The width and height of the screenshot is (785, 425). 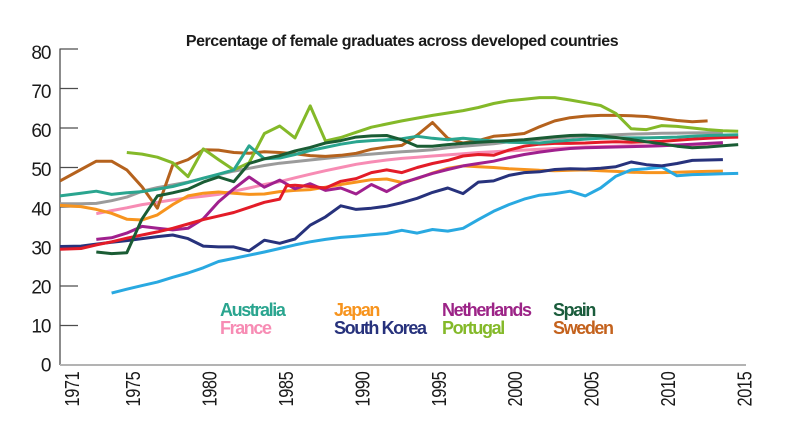 What do you see at coordinates (41, 288) in the screenshot?
I see `svg-text: 20` at bounding box center [41, 288].